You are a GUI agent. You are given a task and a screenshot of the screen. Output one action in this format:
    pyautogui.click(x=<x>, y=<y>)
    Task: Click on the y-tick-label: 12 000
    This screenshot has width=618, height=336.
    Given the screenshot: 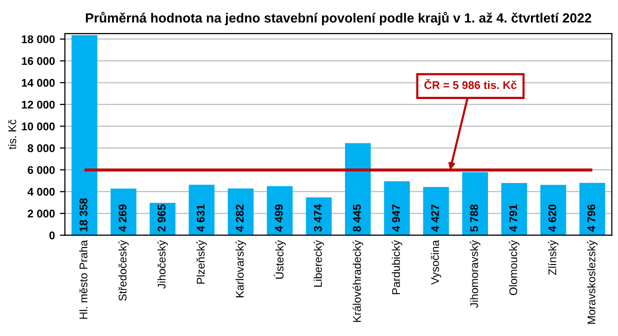 What is the action you would take?
    pyautogui.click(x=38, y=104)
    